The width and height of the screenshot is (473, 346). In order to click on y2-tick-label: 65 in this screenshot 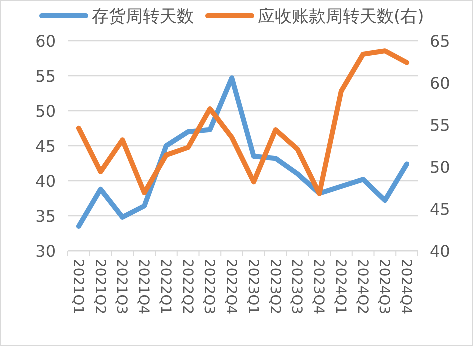, I will do `click(440, 41)`.